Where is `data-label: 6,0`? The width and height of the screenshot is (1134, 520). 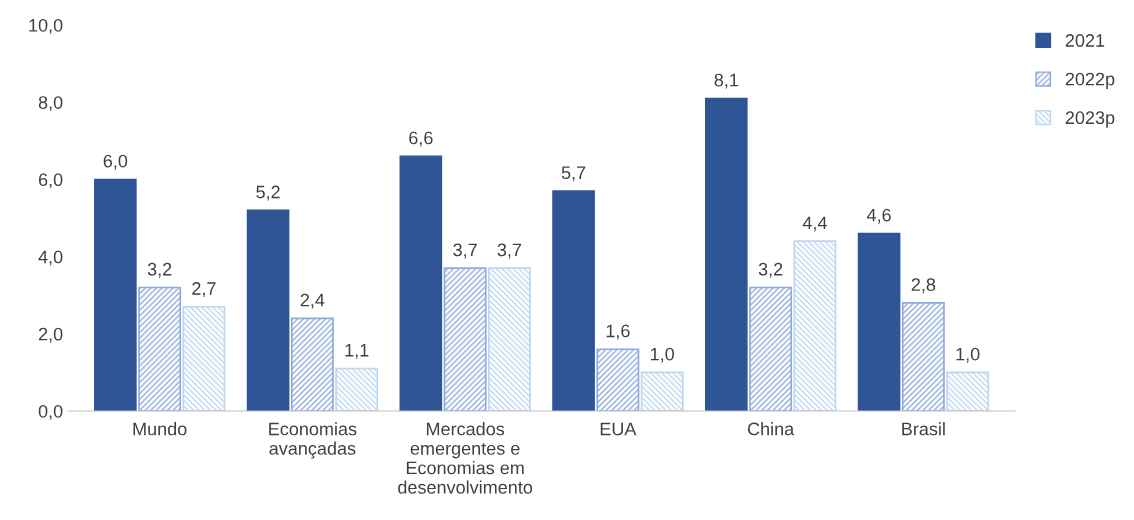
data-label: 6,0 is located at coordinates (115, 162).